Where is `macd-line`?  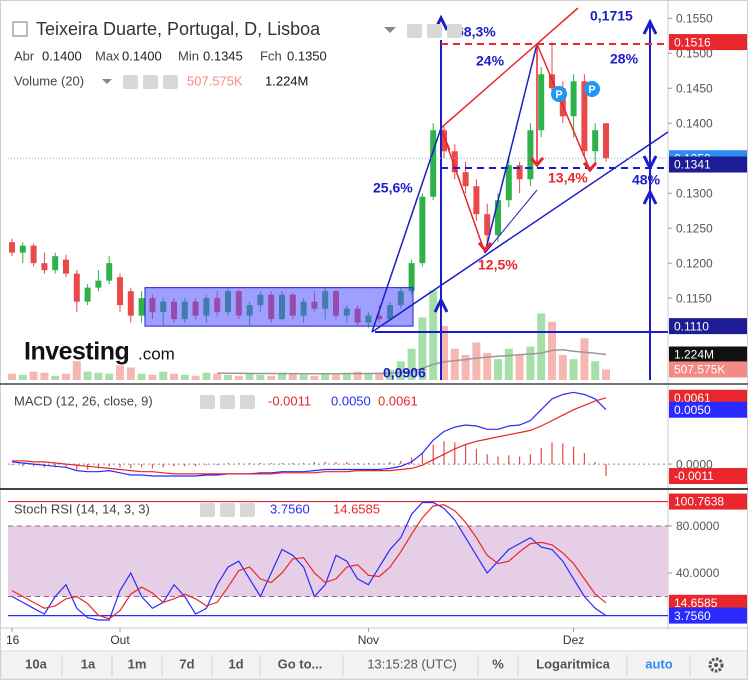 macd-line is located at coordinates (309, 434).